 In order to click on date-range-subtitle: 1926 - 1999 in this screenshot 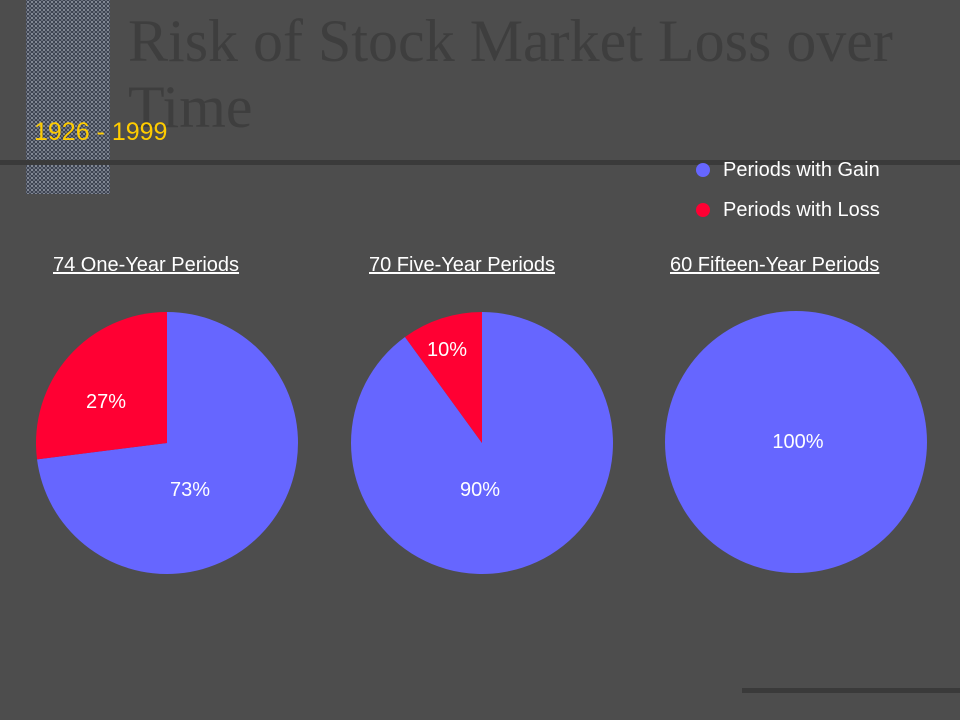, I will do `click(101, 132)`.